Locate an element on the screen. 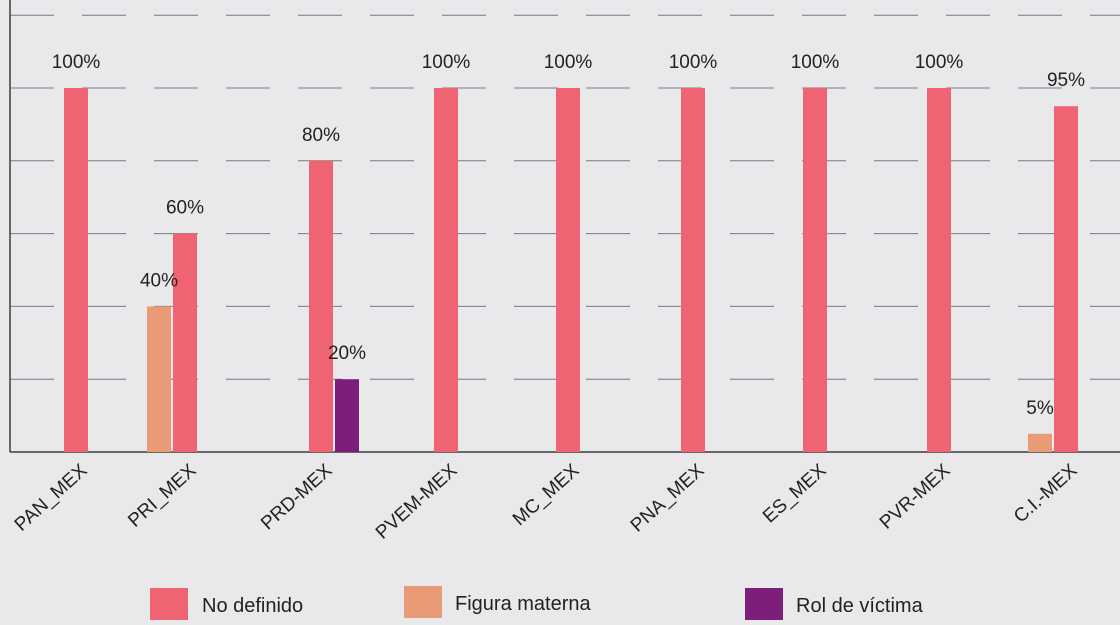  bar-no-definido-mc-mex is located at coordinates (568, 270).